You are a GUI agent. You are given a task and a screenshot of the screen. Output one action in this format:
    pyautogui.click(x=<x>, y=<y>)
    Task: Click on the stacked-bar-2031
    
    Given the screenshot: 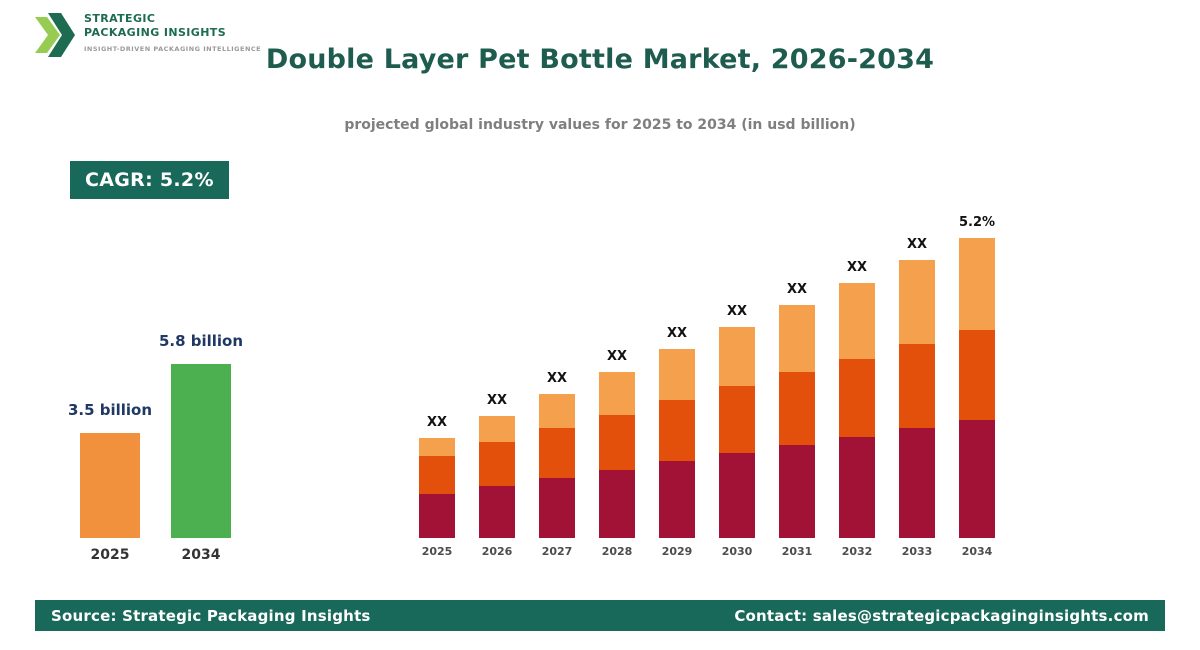 What is the action you would take?
    pyautogui.click(x=797, y=421)
    